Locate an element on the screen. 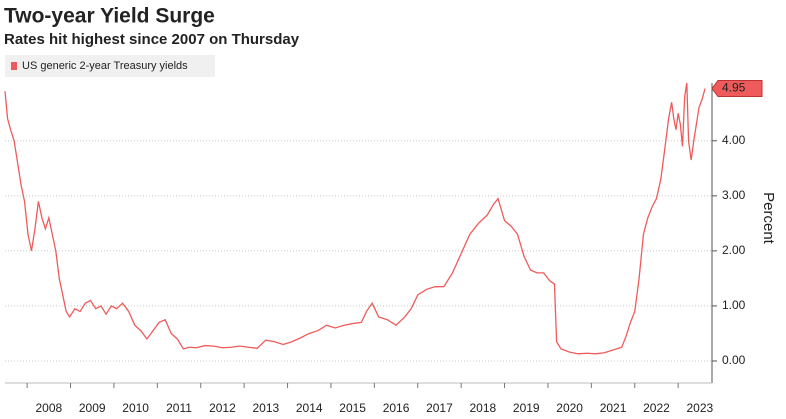 Image resolution: width=786 pixels, height=419 pixels. x-tick-label: 2020 is located at coordinates (569, 408).